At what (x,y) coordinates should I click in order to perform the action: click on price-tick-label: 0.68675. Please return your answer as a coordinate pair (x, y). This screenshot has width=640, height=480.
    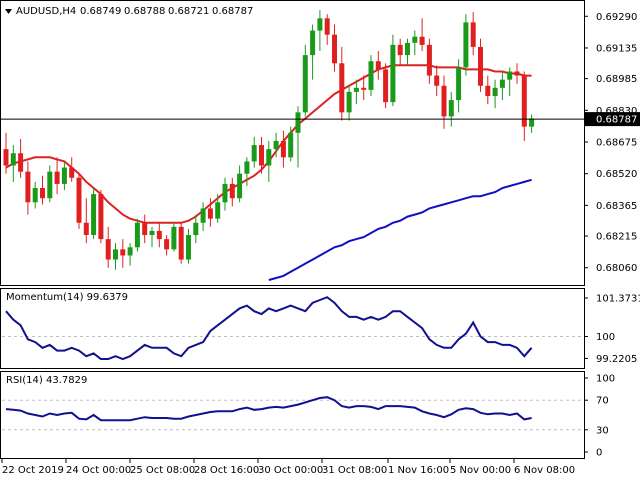
    Looking at the image, I should click on (616, 143).